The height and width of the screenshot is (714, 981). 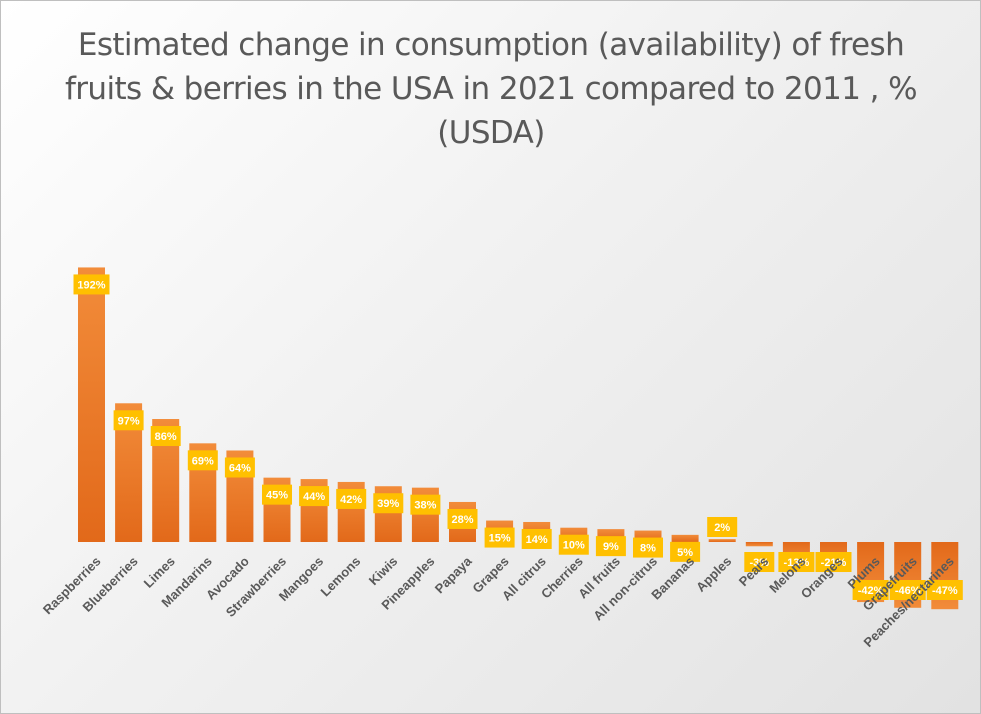 What do you see at coordinates (648, 536) in the screenshot?
I see `bar-all-non-citrus` at bounding box center [648, 536].